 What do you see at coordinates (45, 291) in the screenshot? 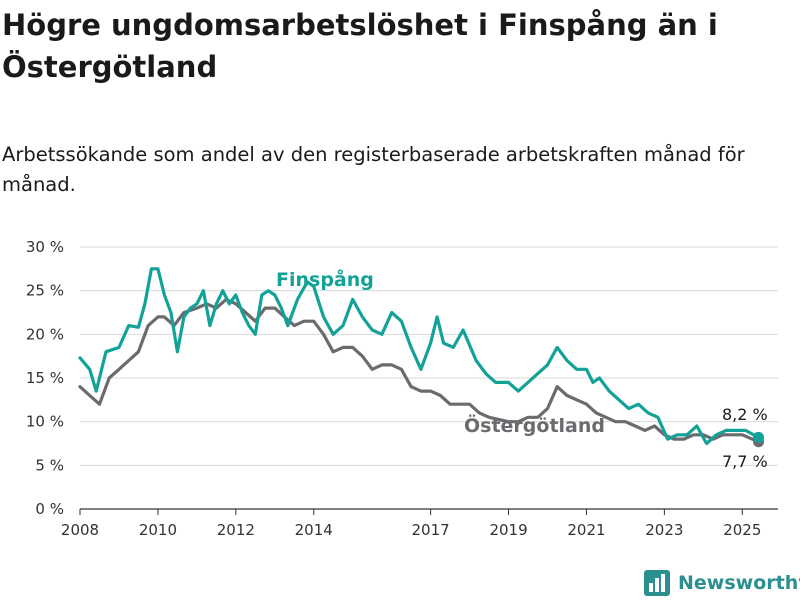
I see `y-tick-label: 25 %` at bounding box center [45, 291].